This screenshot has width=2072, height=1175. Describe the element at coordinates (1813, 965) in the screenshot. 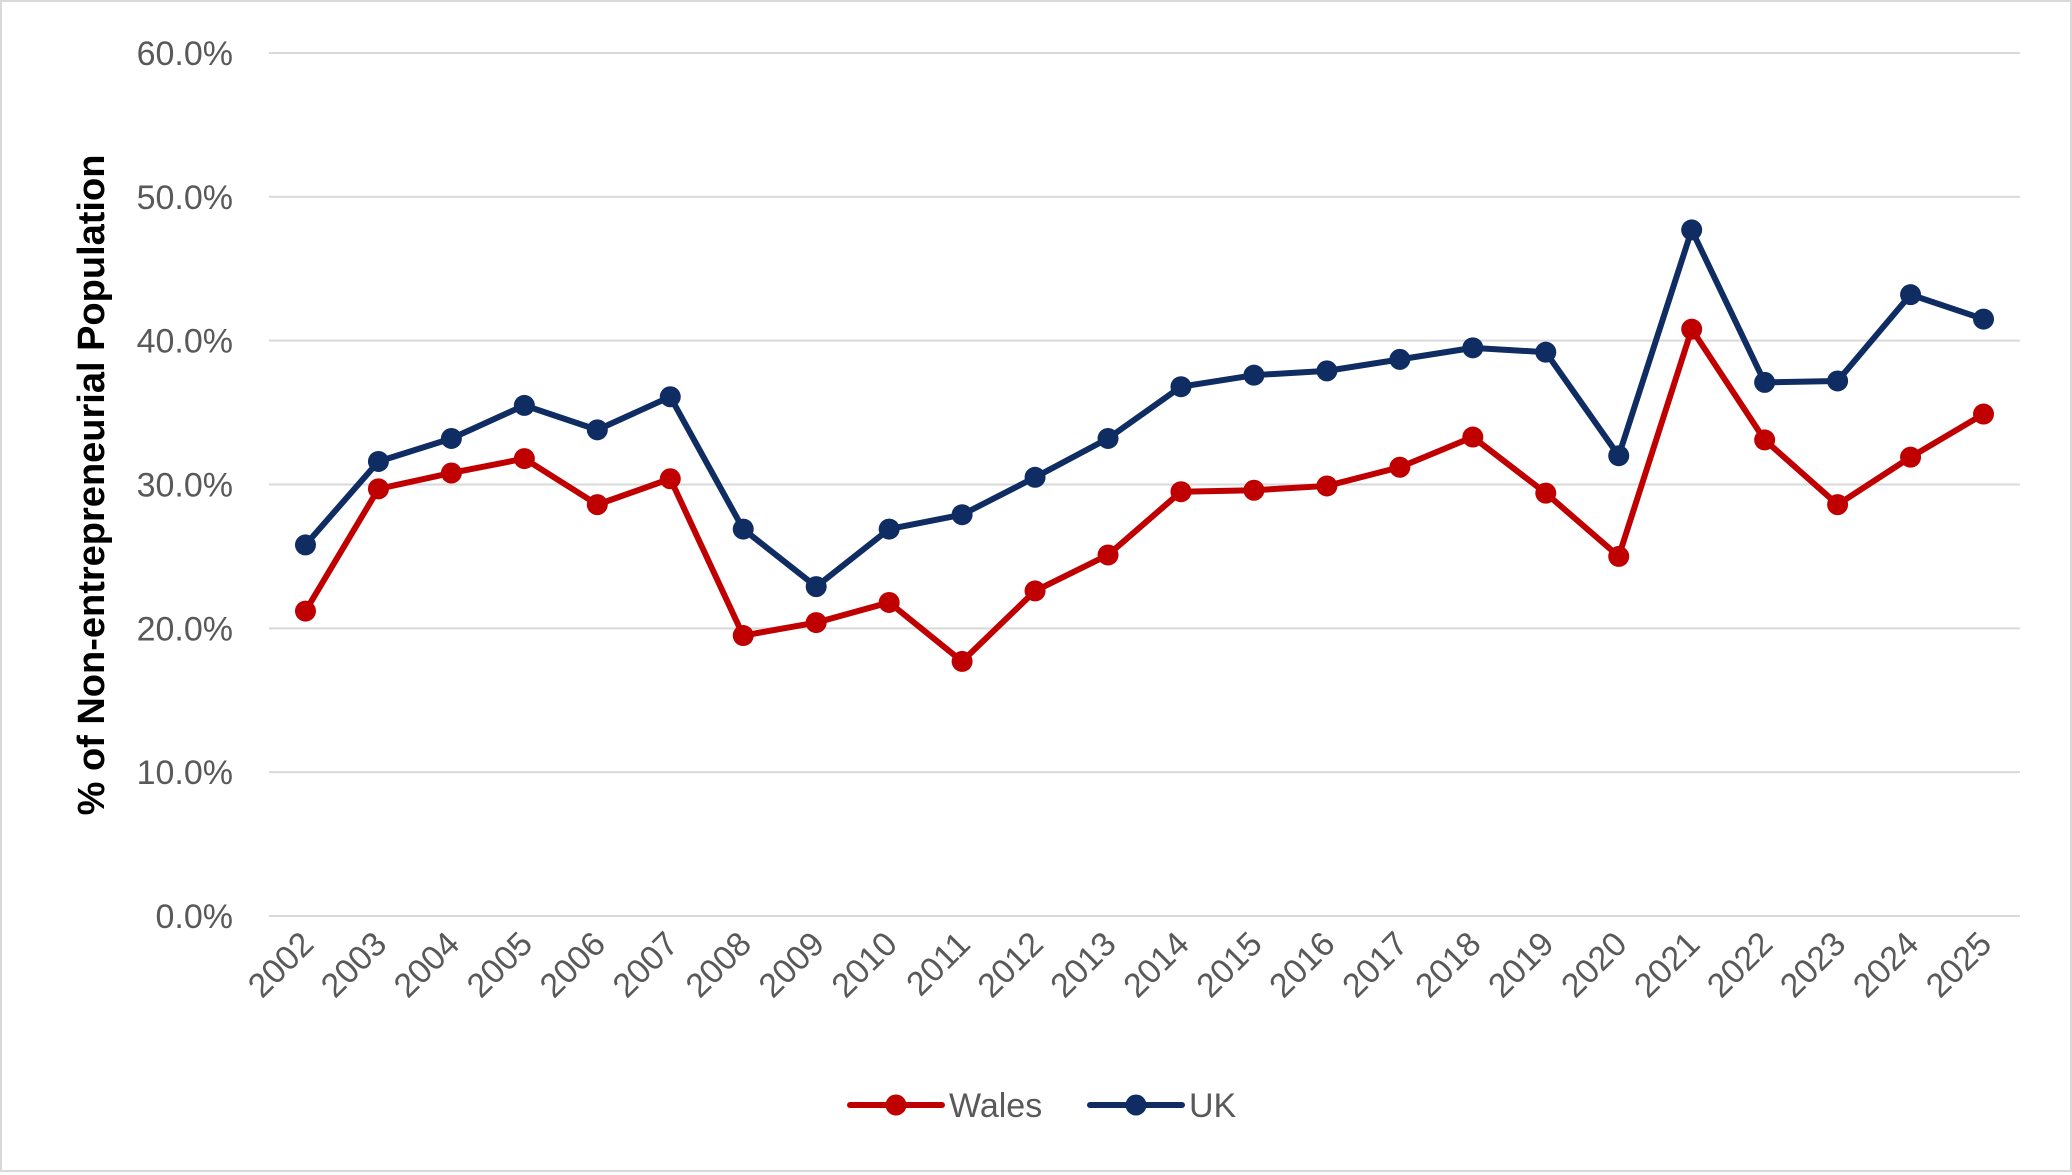

I see `x-tick-label: 2023` at that location.